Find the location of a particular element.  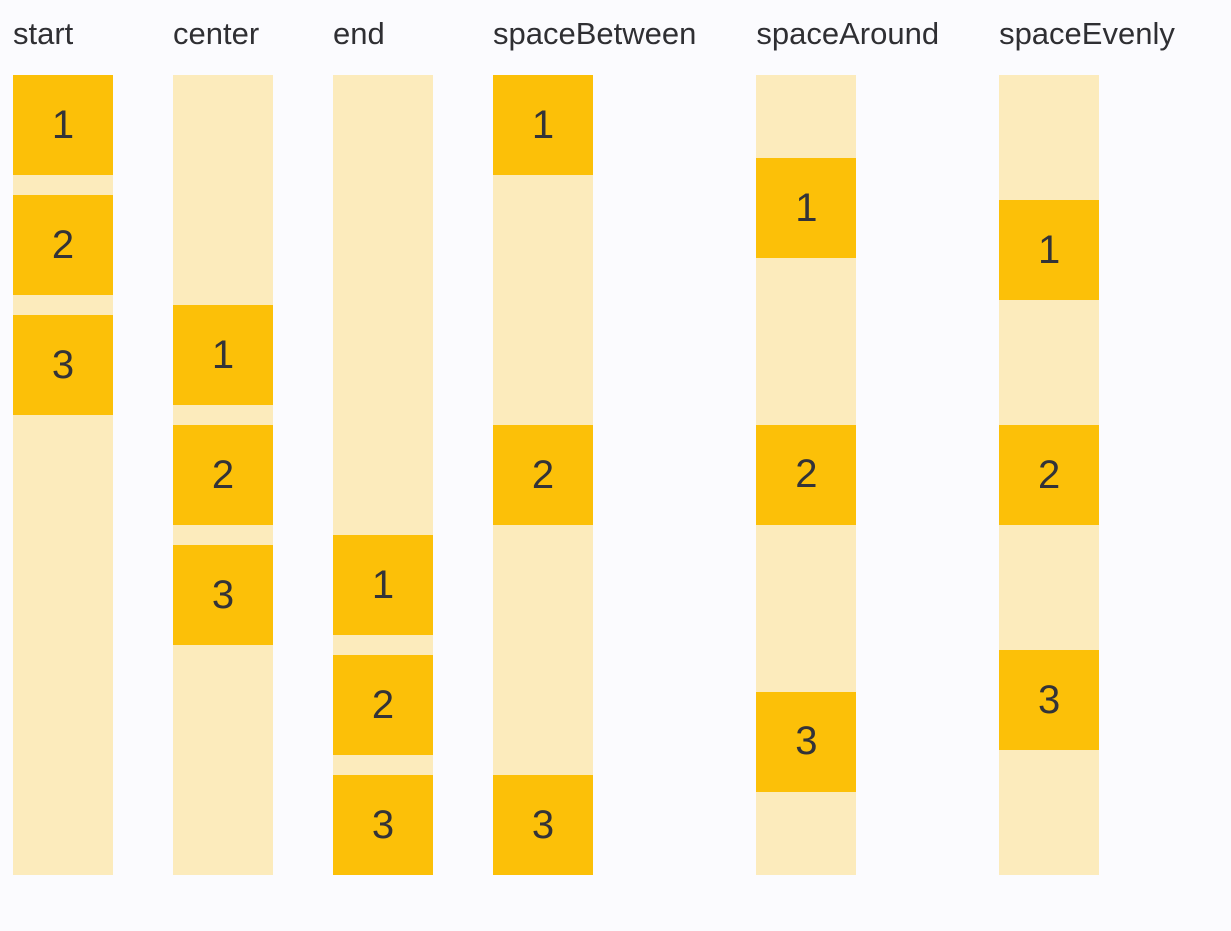

flex-column-spaceAround: spaceAround 1 2 3 is located at coordinates (847, 444).